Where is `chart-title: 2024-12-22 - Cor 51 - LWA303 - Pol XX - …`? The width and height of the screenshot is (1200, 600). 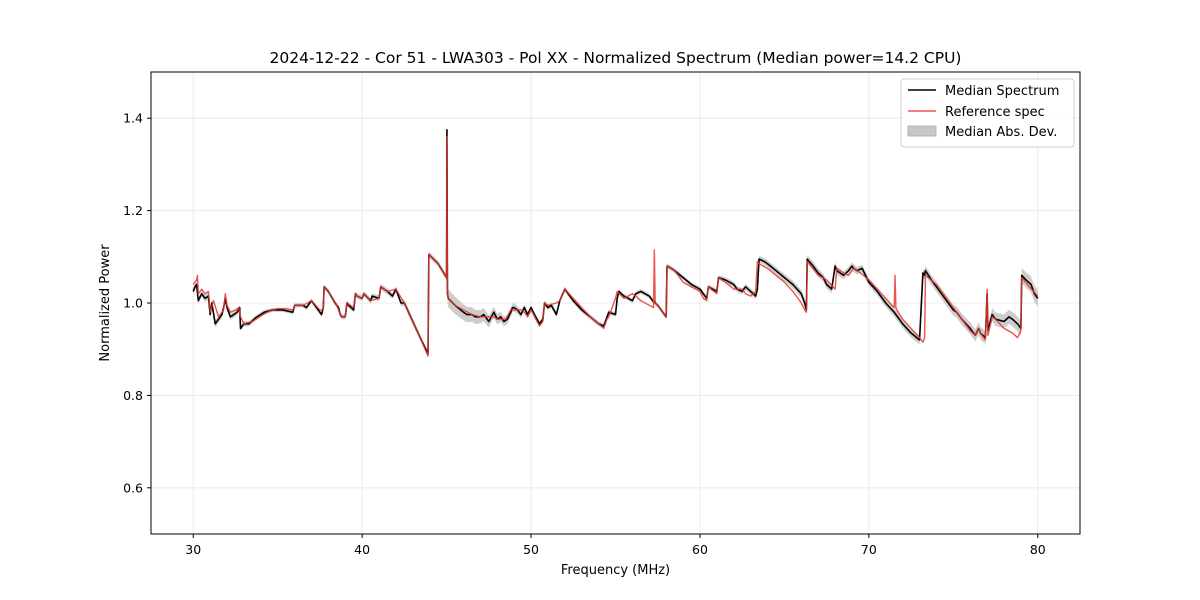 chart-title: 2024-12-22 - Cor 51 - LWA303 - Pol XX - … is located at coordinates (616, 58).